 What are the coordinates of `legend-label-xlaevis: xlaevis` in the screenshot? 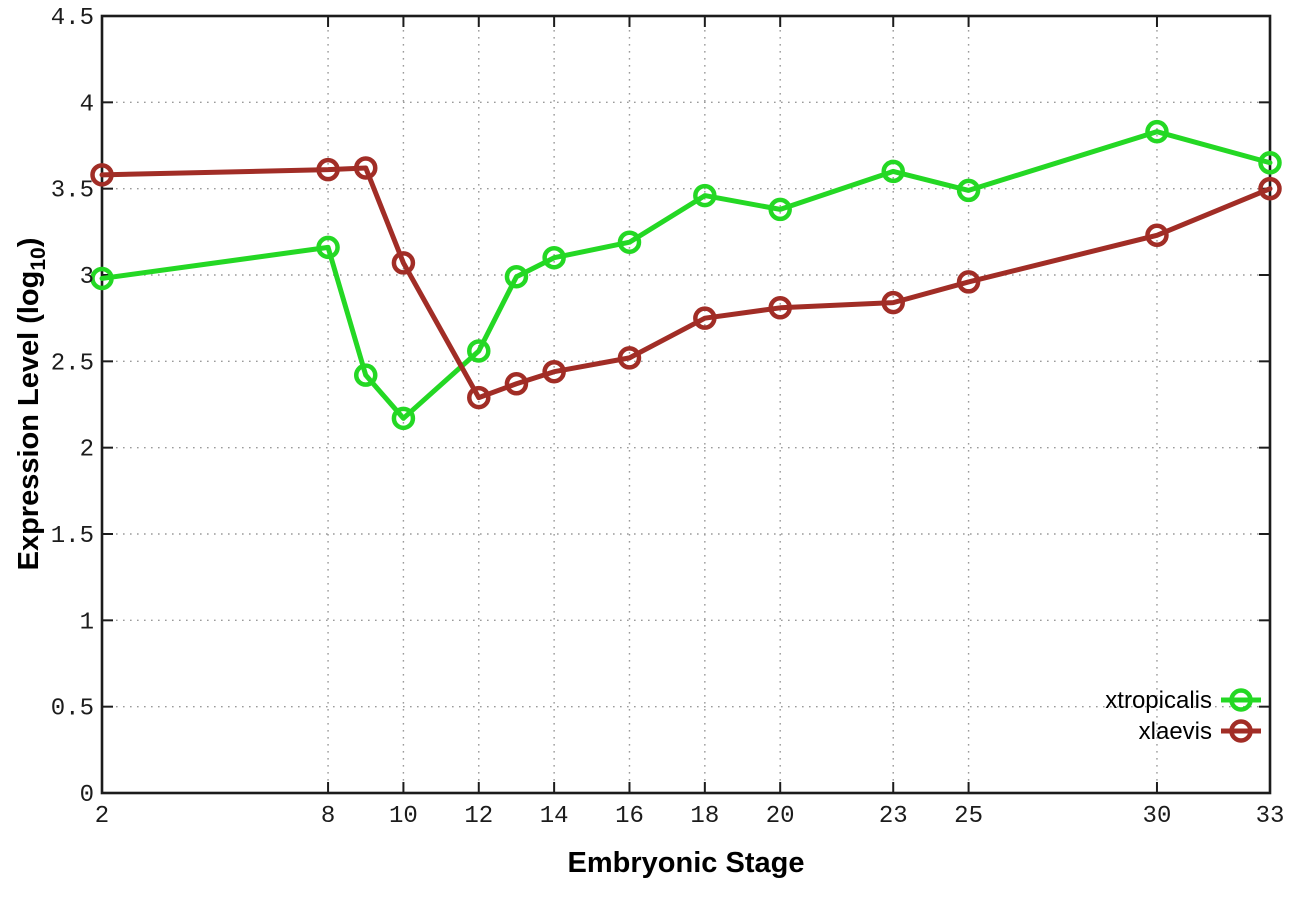 It's located at (1175, 731).